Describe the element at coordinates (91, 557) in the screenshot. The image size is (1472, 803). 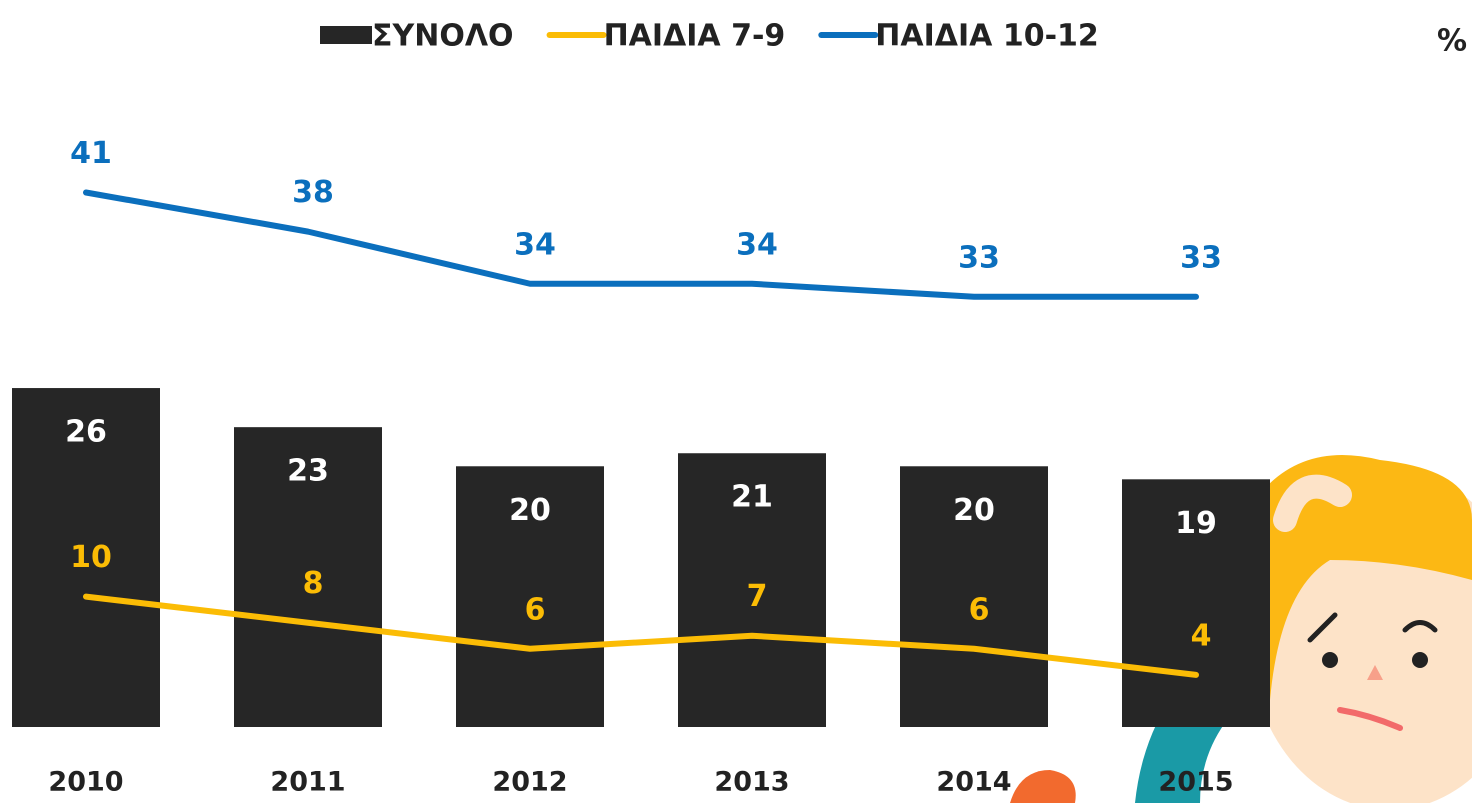
I see `line-value-label: 10` at that location.